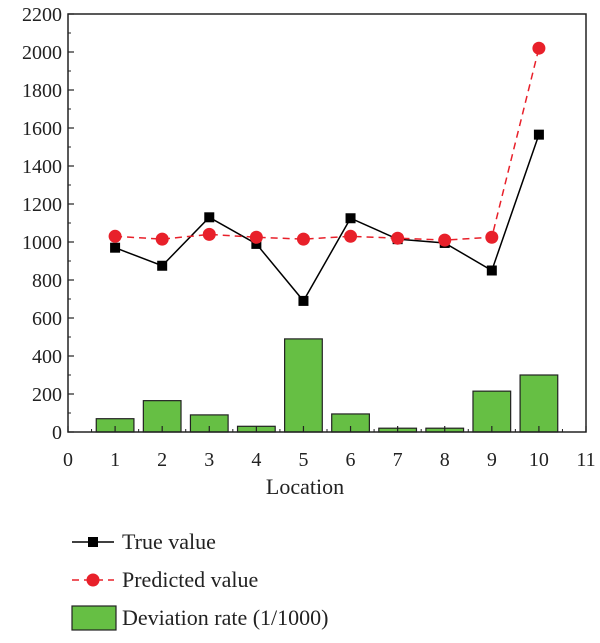 Image resolution: width=600 pixels, height=643 pixels. What do you see at coordinates (47, 281) in the screenshot?
I see `y-tick-label: 800` at bounding box center [47, 281].